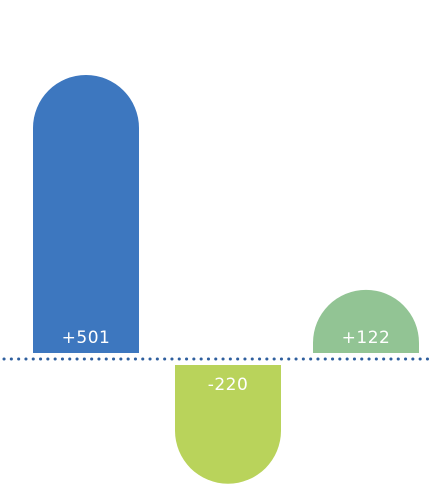 This screenshot has width=438, height=503. What do you see at coordinates (86, 338) in the screenshot?
I see `data-label-1: +501` at bounding box center [86, 338].